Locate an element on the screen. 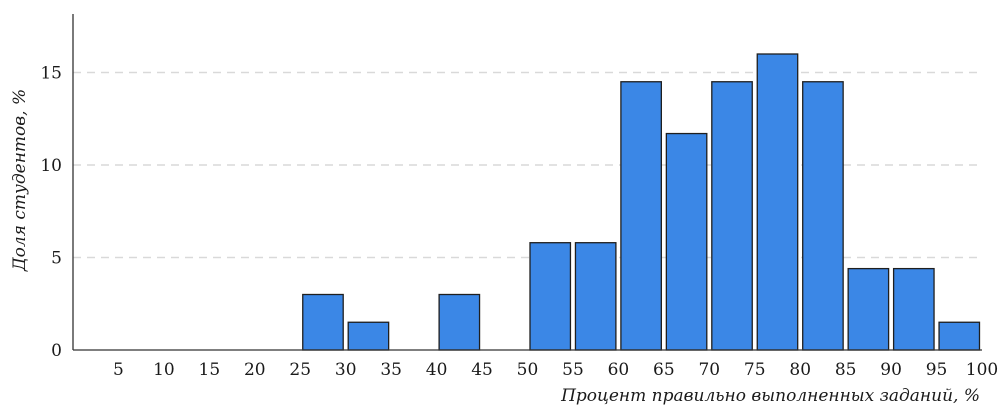 This screenshot has width=1002, height=411. y-tick-label: 5 is located at coordinates (56, 259).